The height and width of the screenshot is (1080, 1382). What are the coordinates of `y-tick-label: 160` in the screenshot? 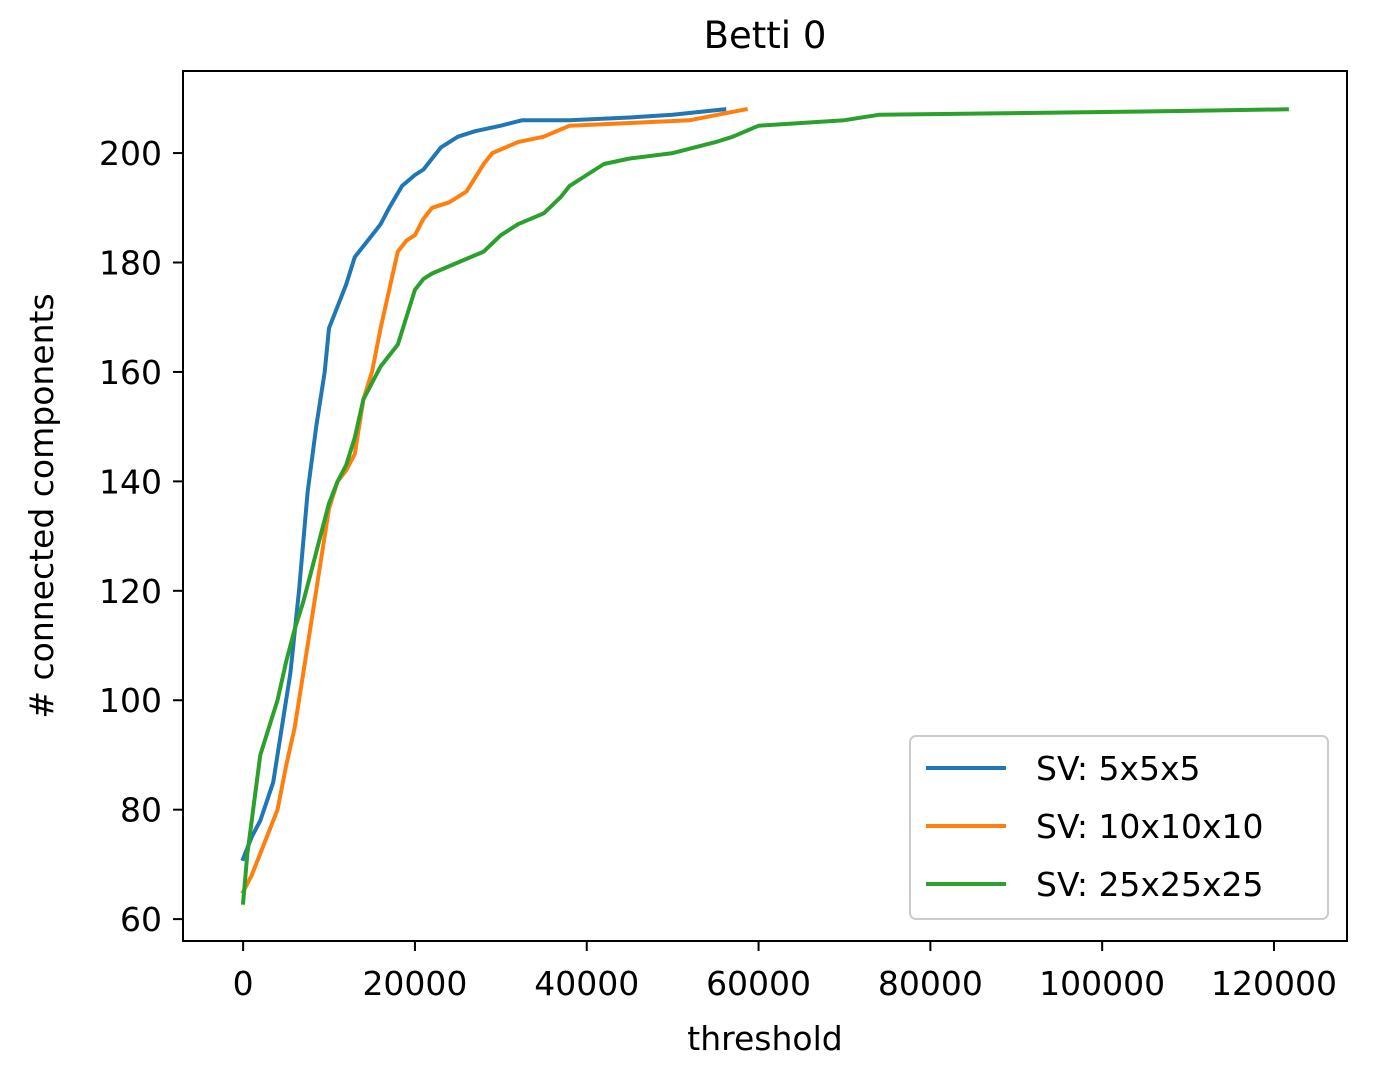 It's located at (130, 372).